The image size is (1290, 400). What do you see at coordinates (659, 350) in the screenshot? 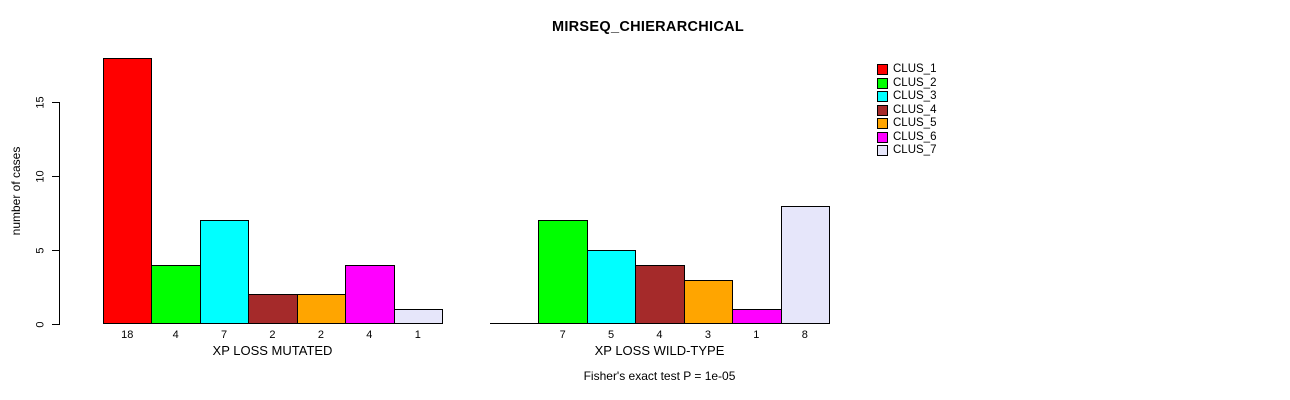
I see `group-axis-label: XP LOSS WILD-TYPE` at bounding box center [659, 350].